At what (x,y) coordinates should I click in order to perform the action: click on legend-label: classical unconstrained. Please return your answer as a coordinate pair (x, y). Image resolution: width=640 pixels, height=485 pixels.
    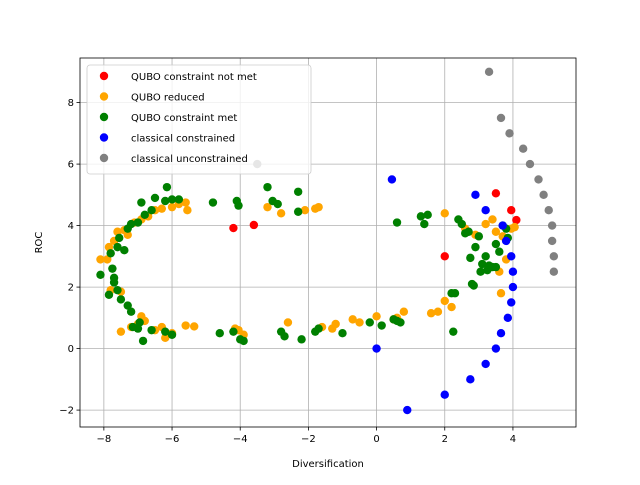
    Looking at the image, I should click on (189, 159).